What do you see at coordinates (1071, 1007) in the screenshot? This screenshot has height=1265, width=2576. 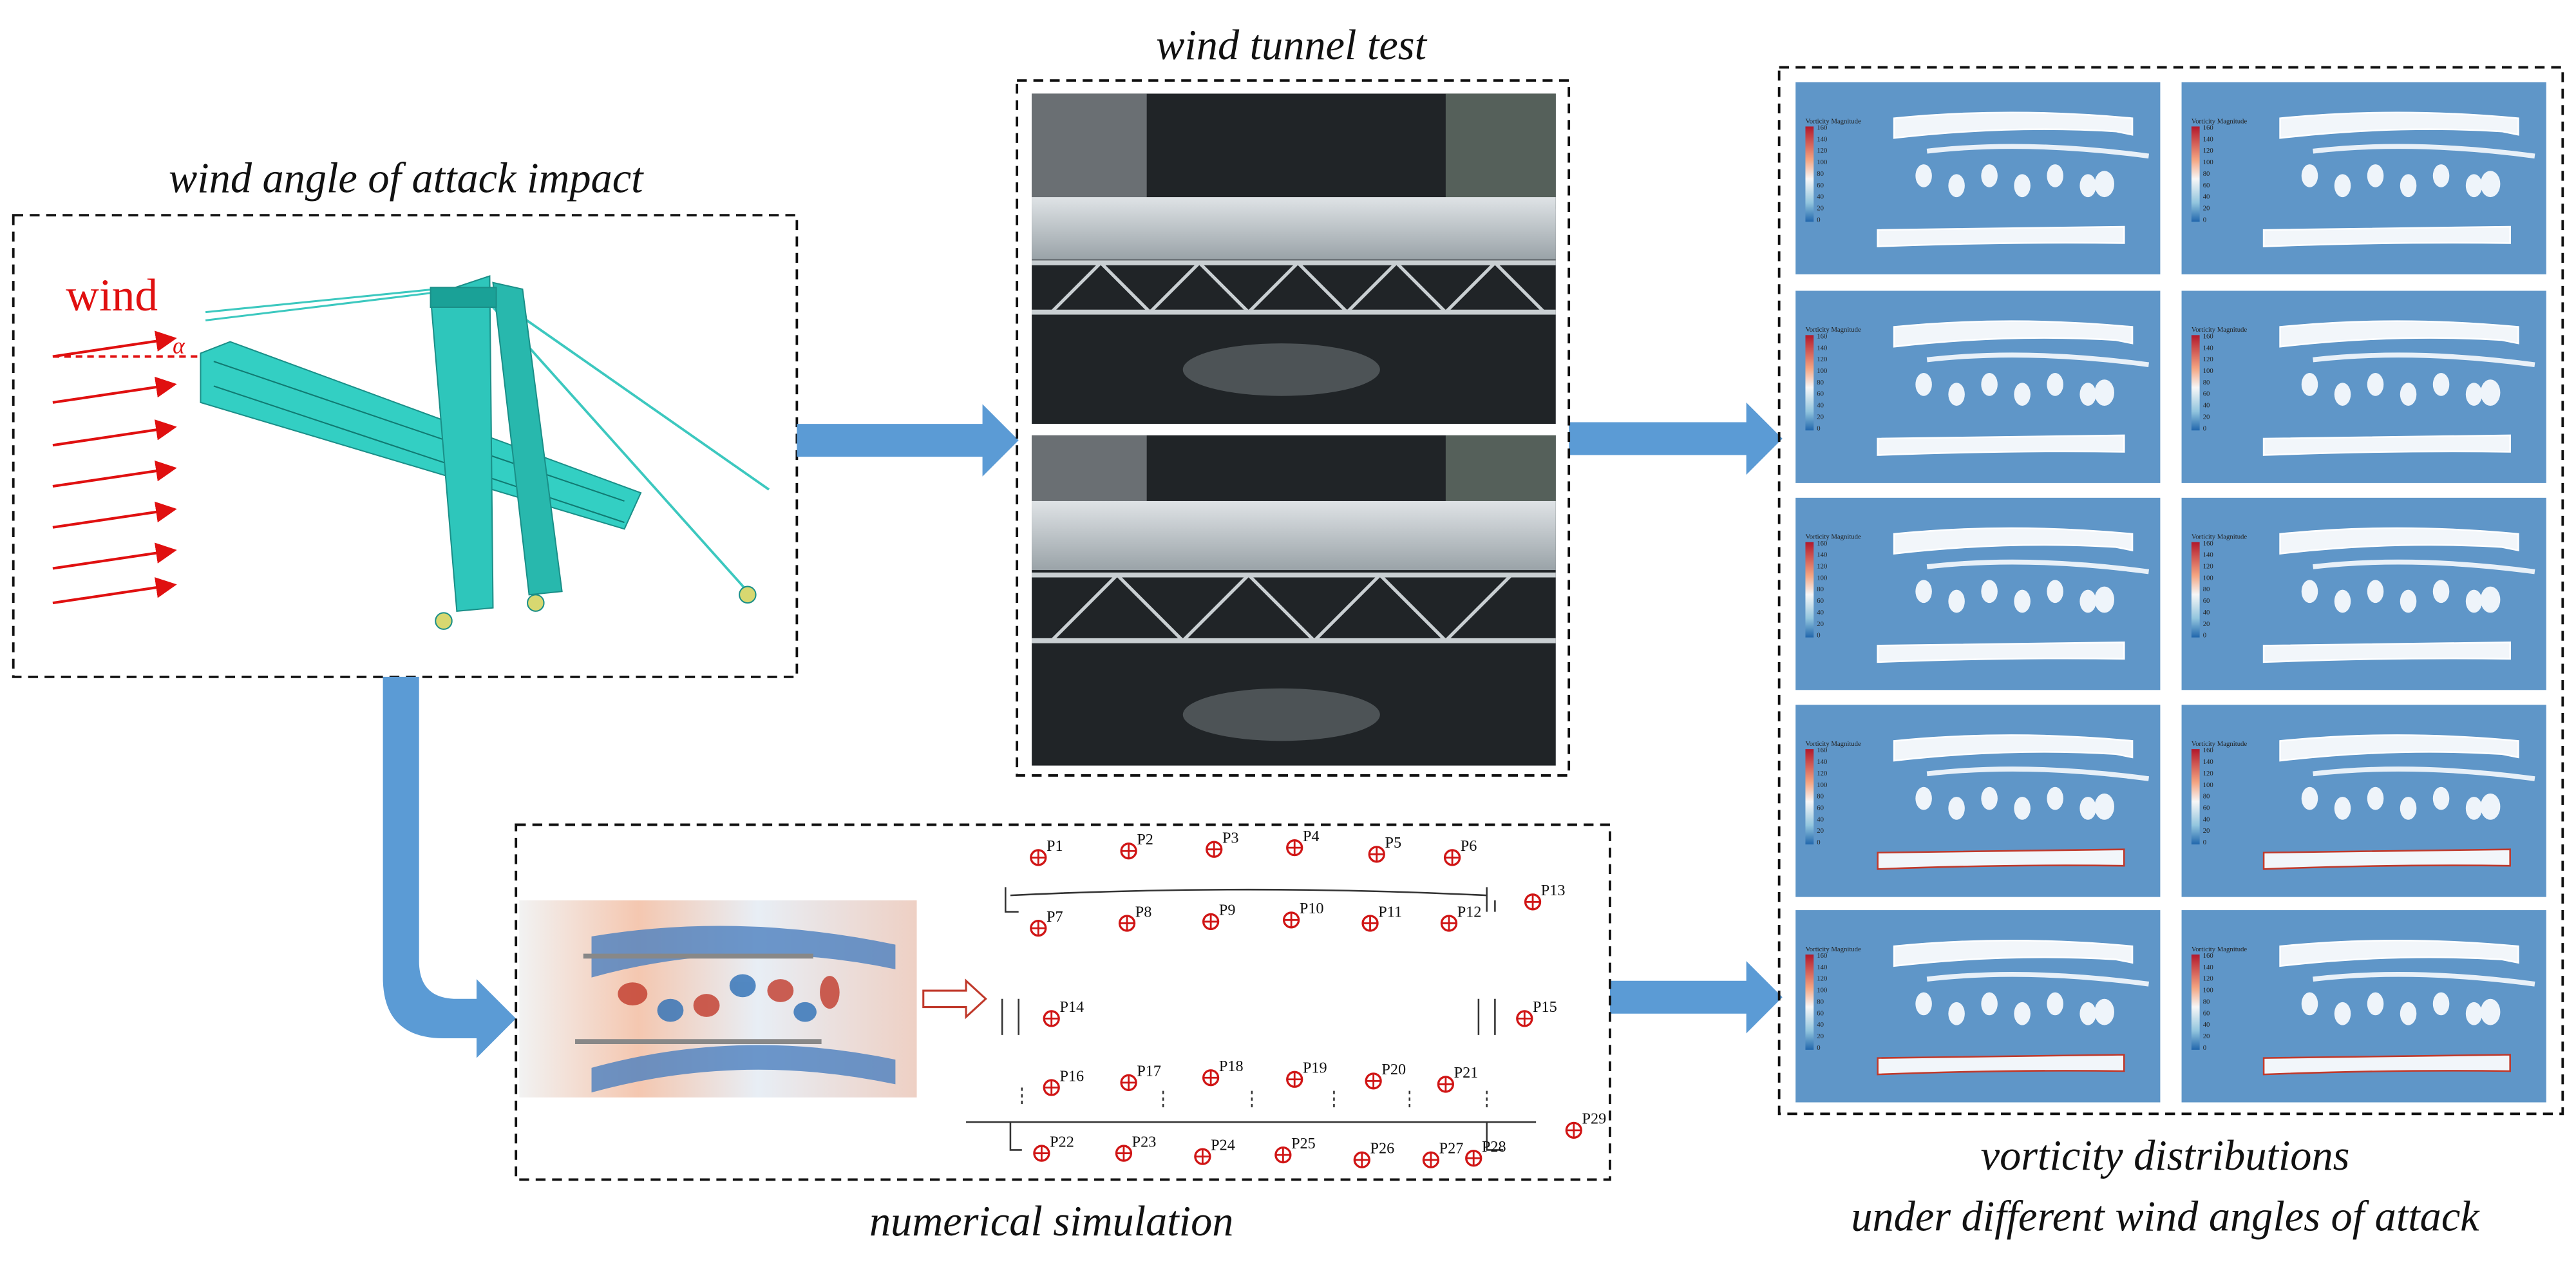 I see `probe-label: P14` at bounding box center [1071, 1007].